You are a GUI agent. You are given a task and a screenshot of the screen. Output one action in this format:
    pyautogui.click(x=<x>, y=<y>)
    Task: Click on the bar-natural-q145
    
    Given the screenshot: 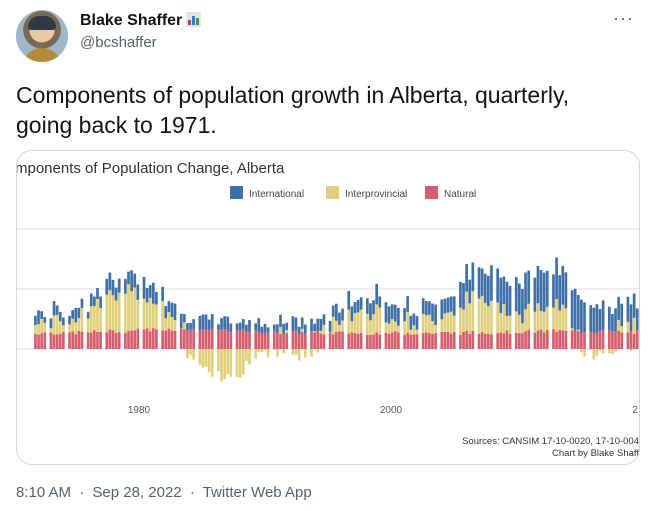 What is the action you would take?
    pyautogui.click(x=482, y=340)
    